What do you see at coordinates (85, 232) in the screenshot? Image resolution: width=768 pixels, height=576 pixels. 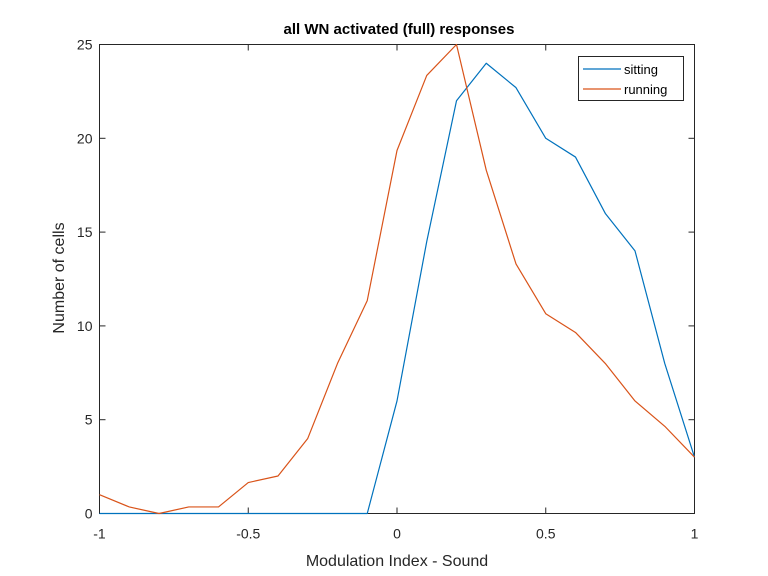 I see `y-tick-label: 15` at bounding box center [85, 232].